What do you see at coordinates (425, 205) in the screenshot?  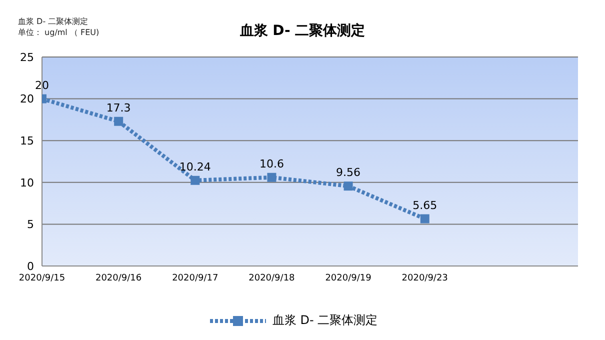 I see `data-label: 5.65` at bounding box center [425, 205].